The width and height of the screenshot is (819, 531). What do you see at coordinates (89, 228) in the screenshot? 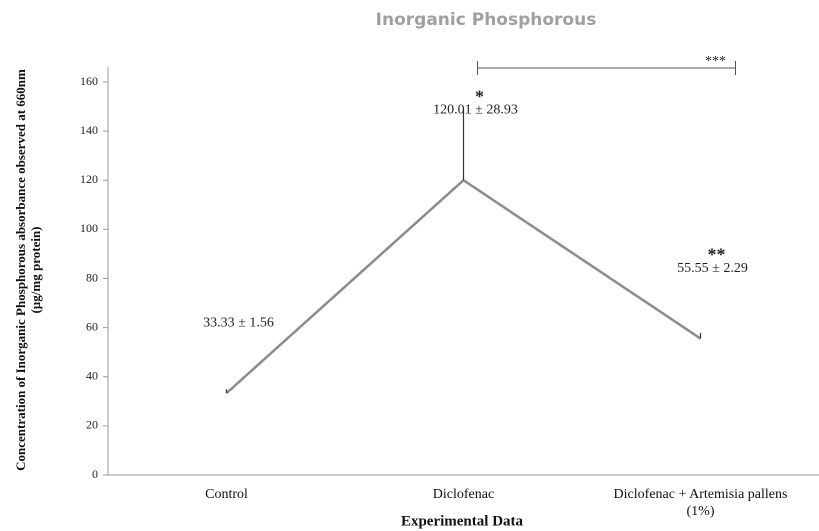
I see `y-tick-label: 100` at bounding box center [89, 228].